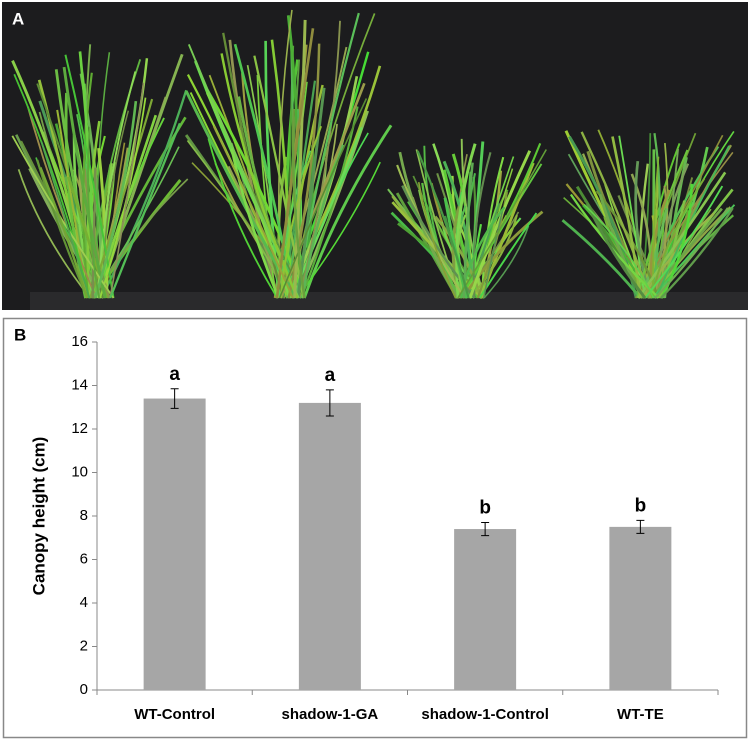 Image resolution: width=750 pixels, height=742 pixels. What do you see at coordinates (84, 515) in the screenshot?
I see `y-tick-label: 8` at bounding box center [84, 515].